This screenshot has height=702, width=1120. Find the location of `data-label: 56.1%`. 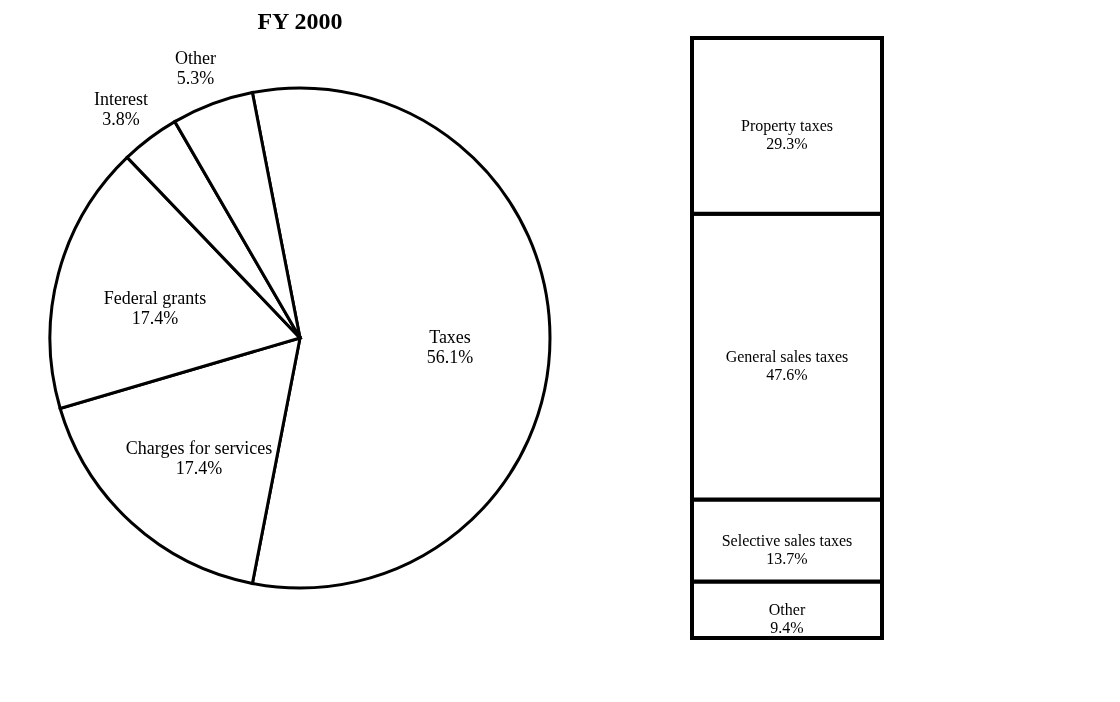

data-label: 56.1% is located at coordinates (450, 357).